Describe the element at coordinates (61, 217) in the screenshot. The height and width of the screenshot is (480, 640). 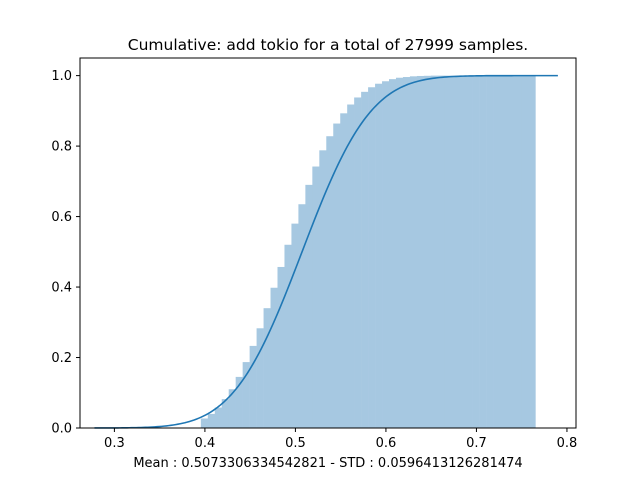
I see `y-tick-label: 0.6` at that location.